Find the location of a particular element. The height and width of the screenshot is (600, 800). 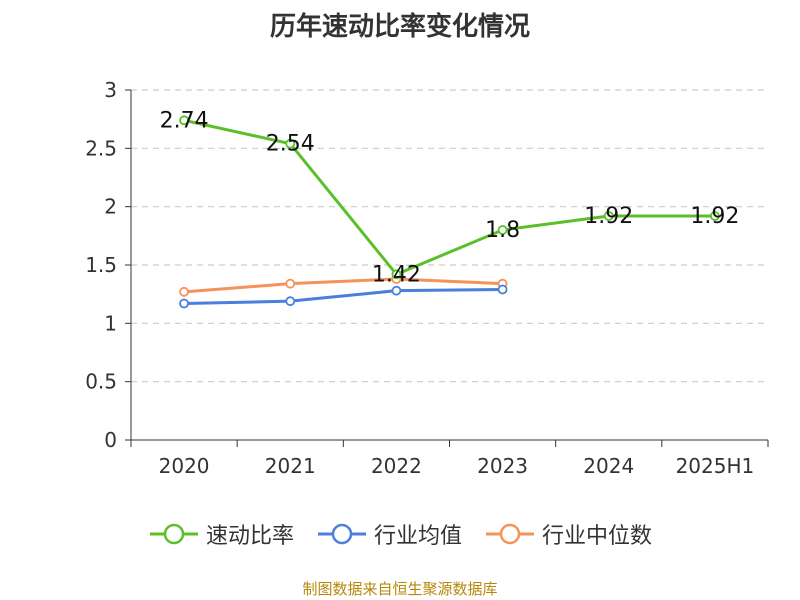

legend-item: 速动比率 is located at coordinates (221, 534).